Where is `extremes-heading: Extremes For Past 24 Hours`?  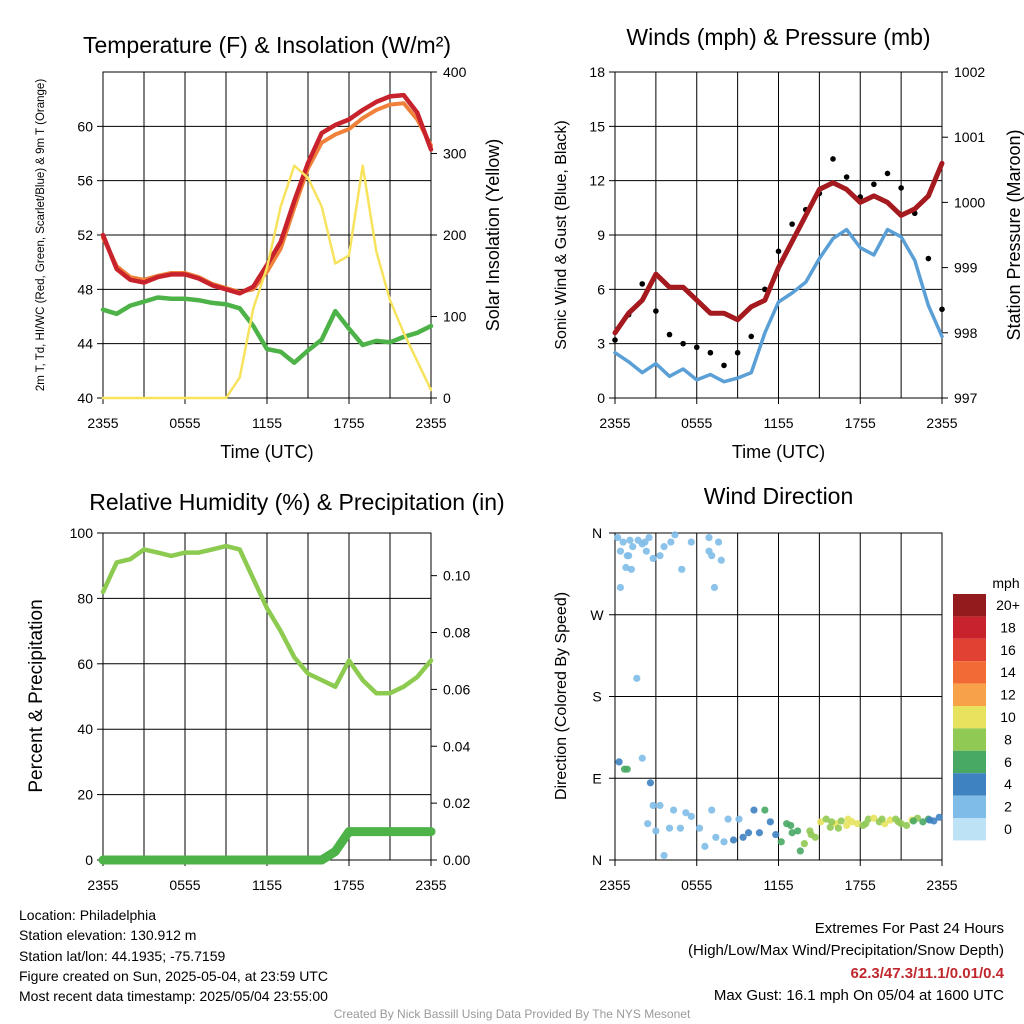
extremes-heading: Extremes For Past 24 Hours is located at coordinates (909, 928).